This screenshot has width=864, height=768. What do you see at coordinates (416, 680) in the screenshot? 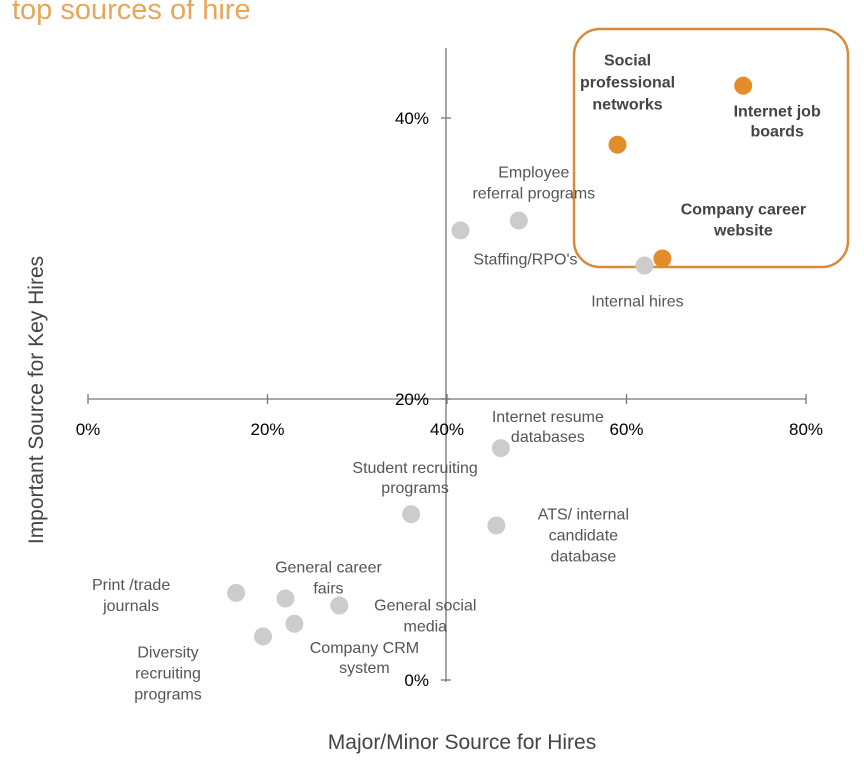
I see `y-tick-label: 0%` at bounding box center [416, 680].